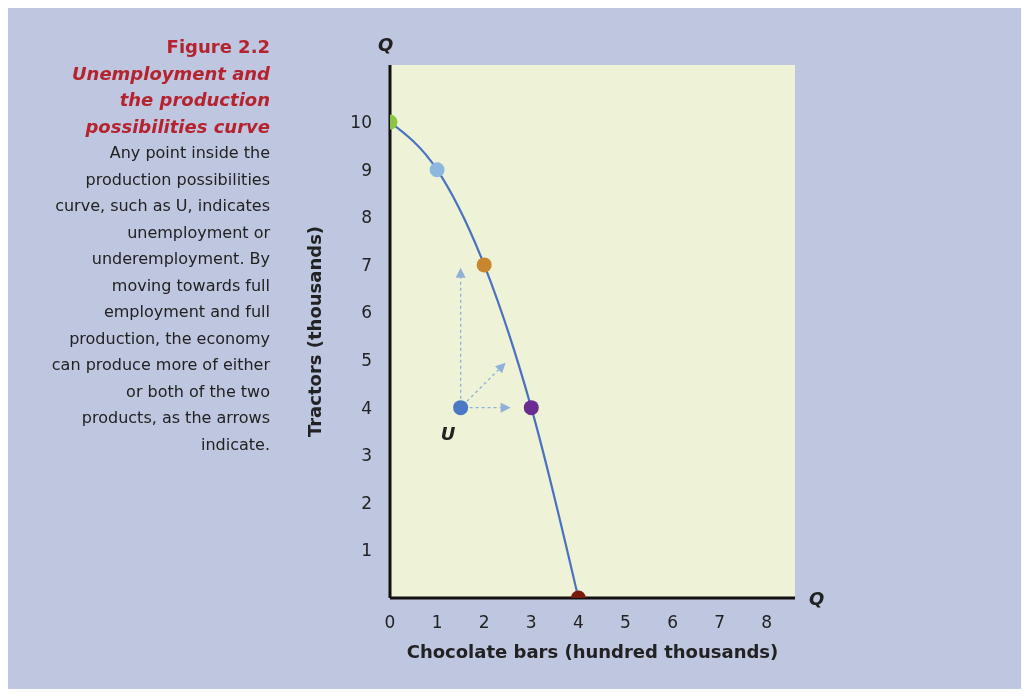  Describe the element at coordinates (578, 622) in the screenshot. I see `x-tick-label: 4` at that location.